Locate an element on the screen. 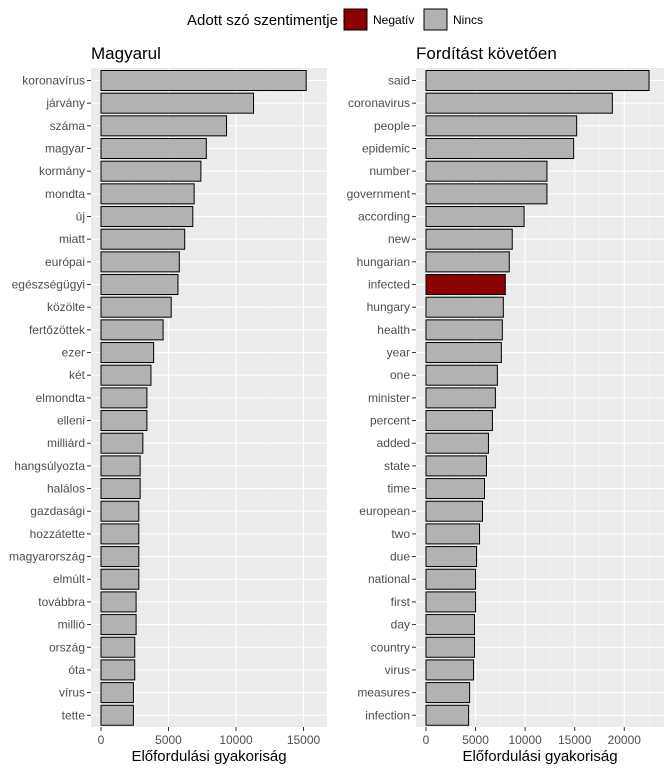 The image size is (672, 768). bar-people is located at coordinates (501, 126).